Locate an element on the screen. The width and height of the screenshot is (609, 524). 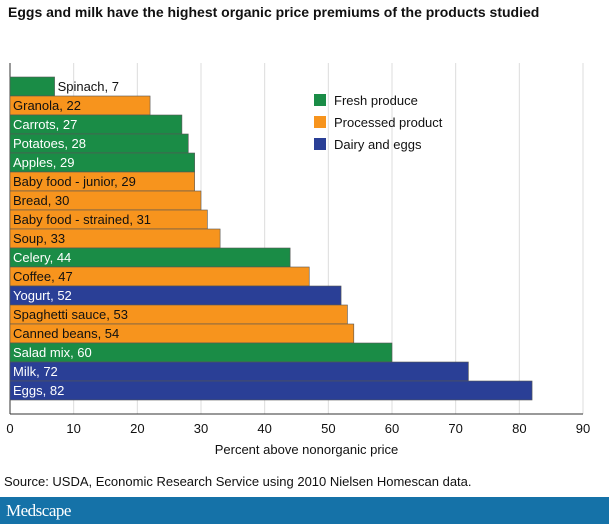
bar-label: Coffee, 47 is located at coordinates (43, 276).